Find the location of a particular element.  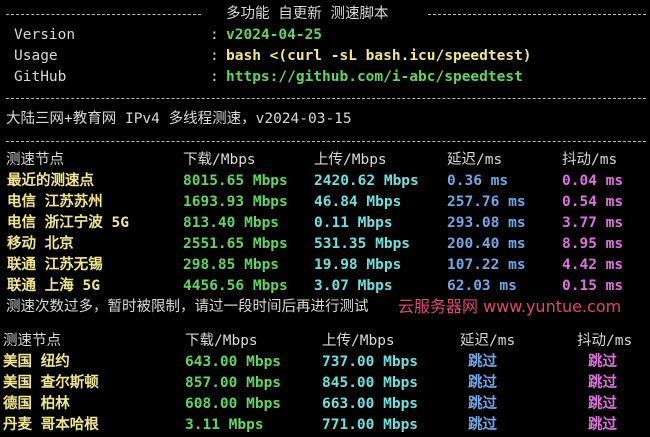

table-cell: 3.11 Mbps is located at coordinates (224, 425).